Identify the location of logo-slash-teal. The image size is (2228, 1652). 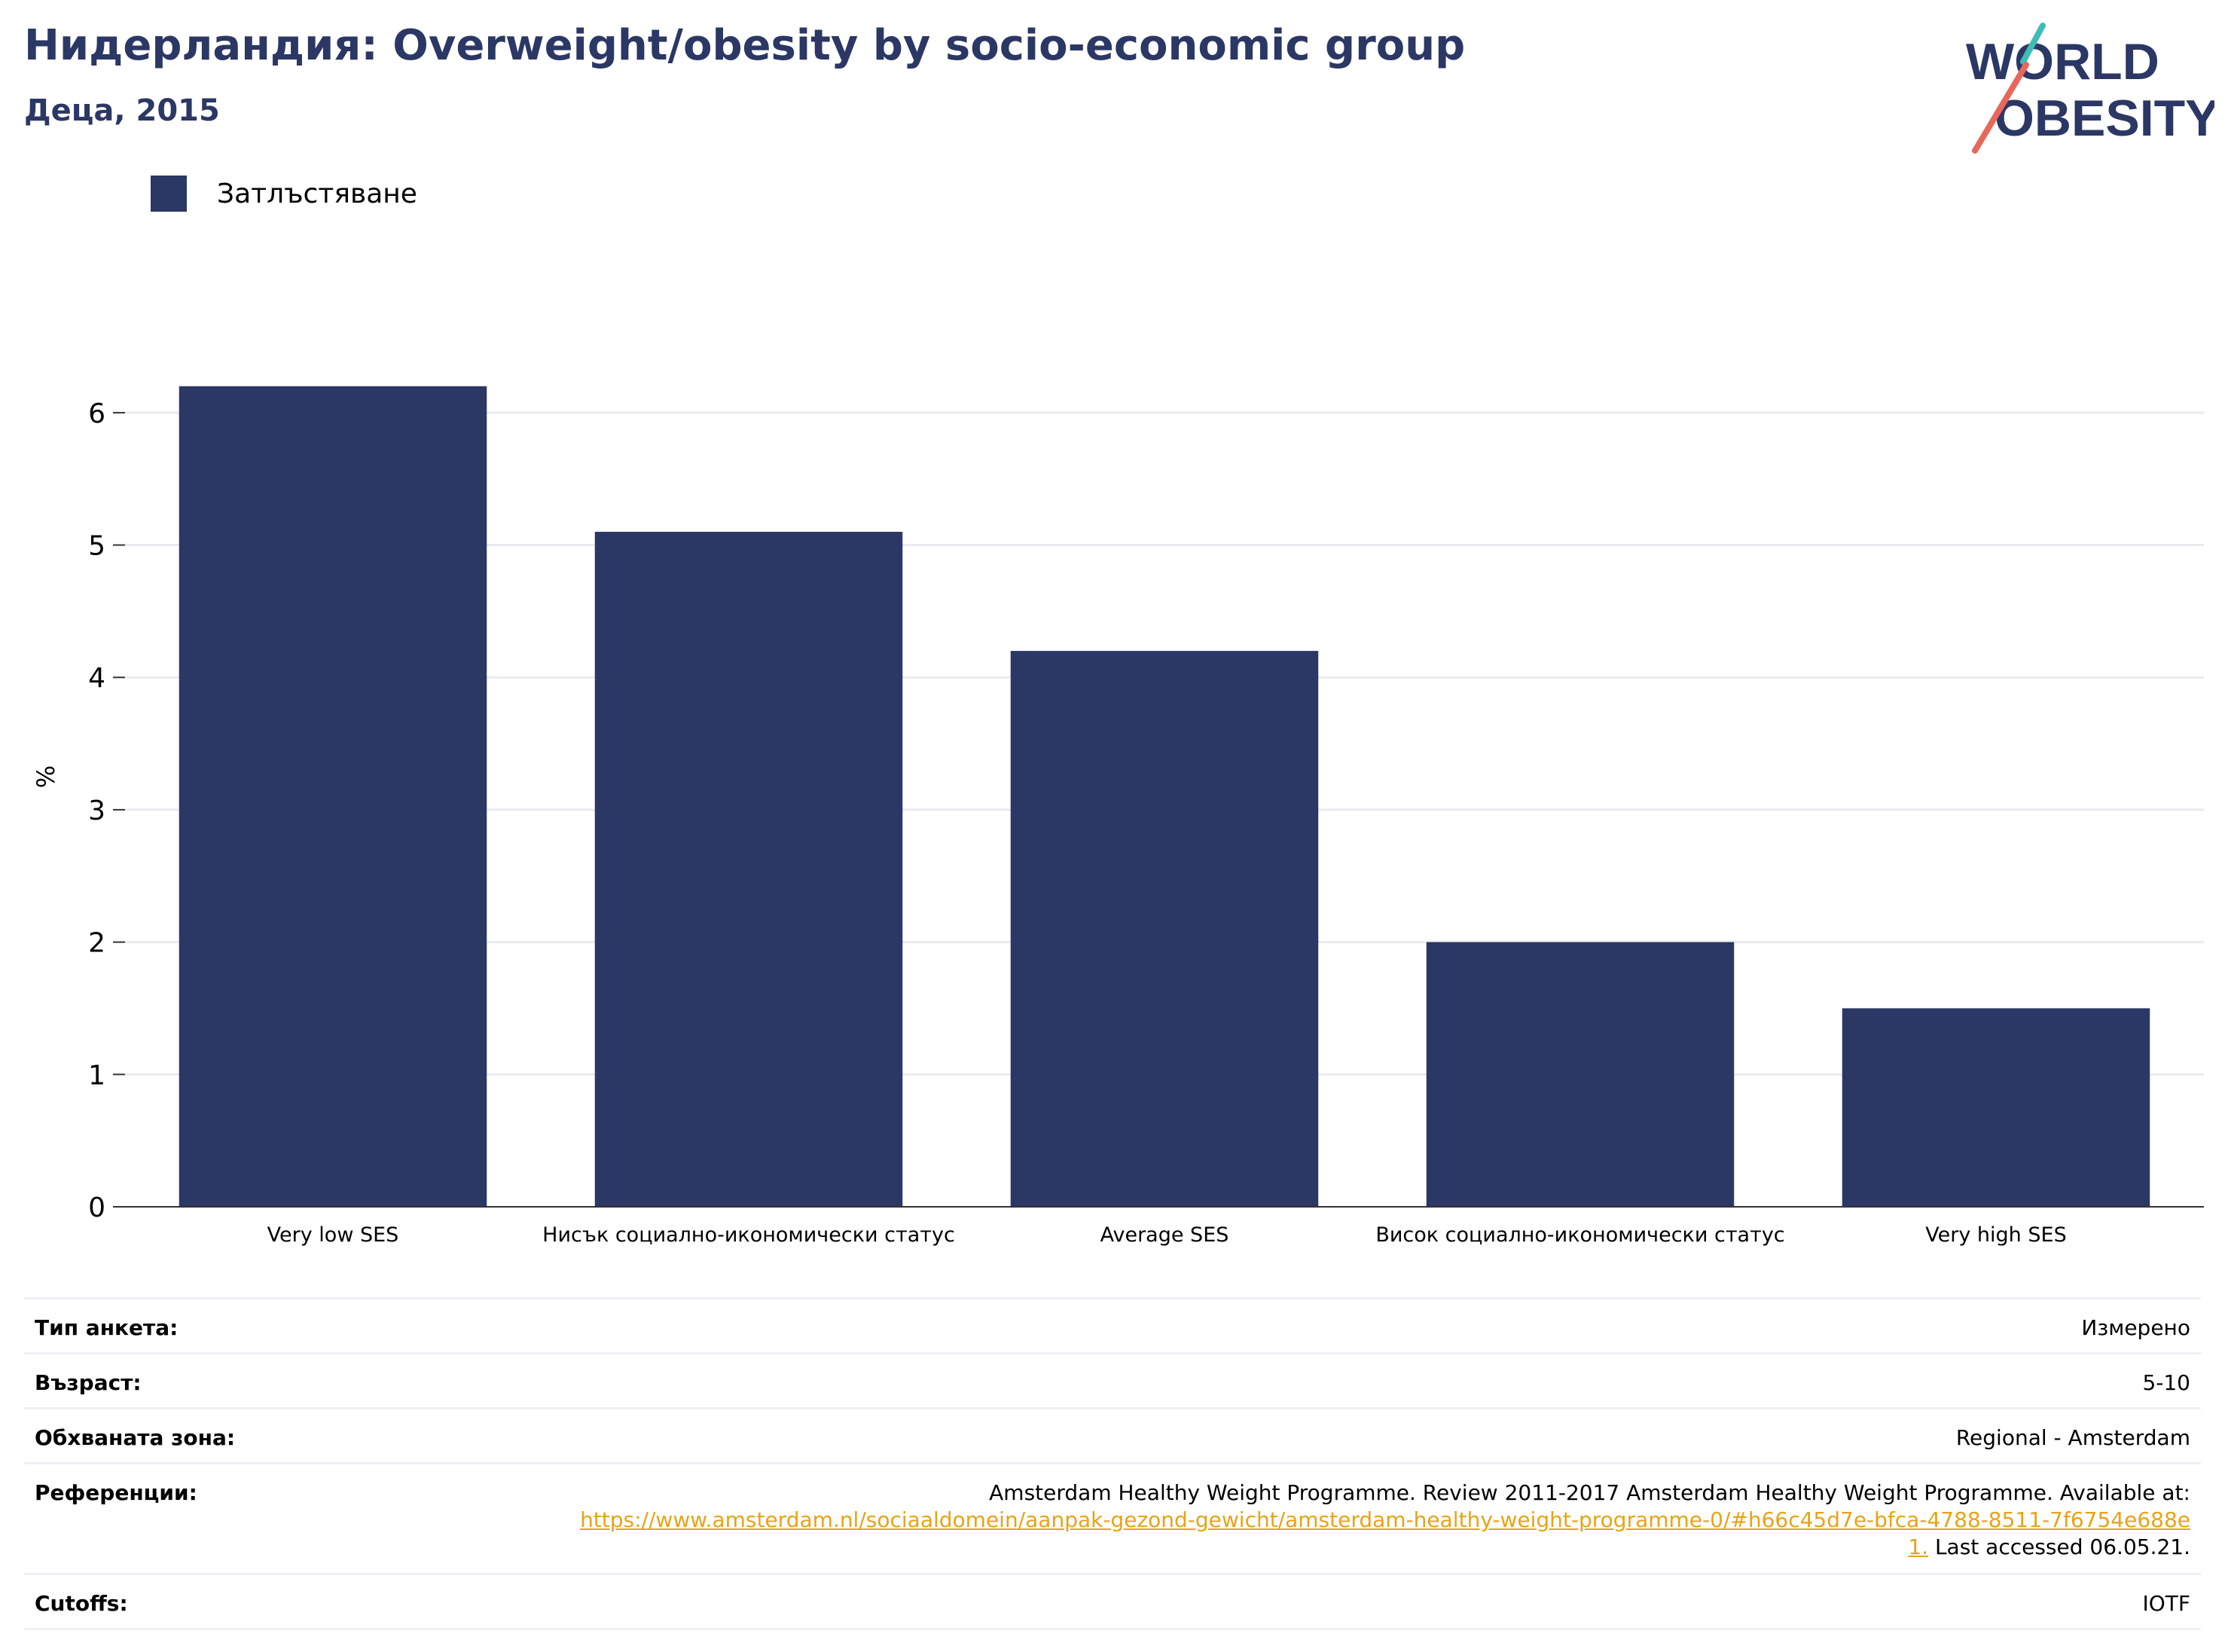
(2033, 44).